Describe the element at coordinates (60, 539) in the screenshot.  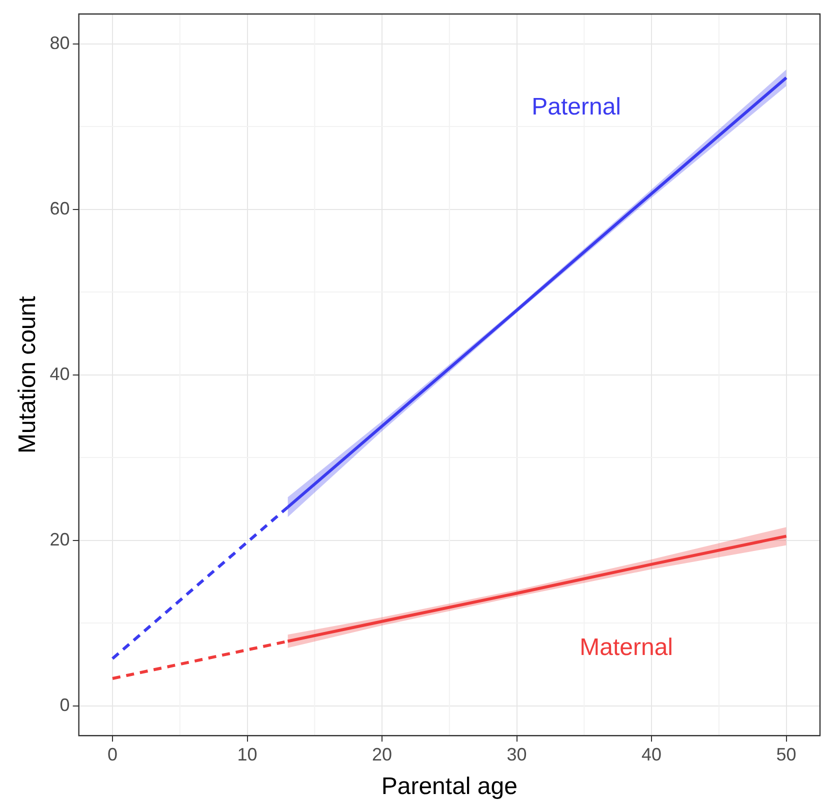
I see `y-tick-label: 20` at that location.